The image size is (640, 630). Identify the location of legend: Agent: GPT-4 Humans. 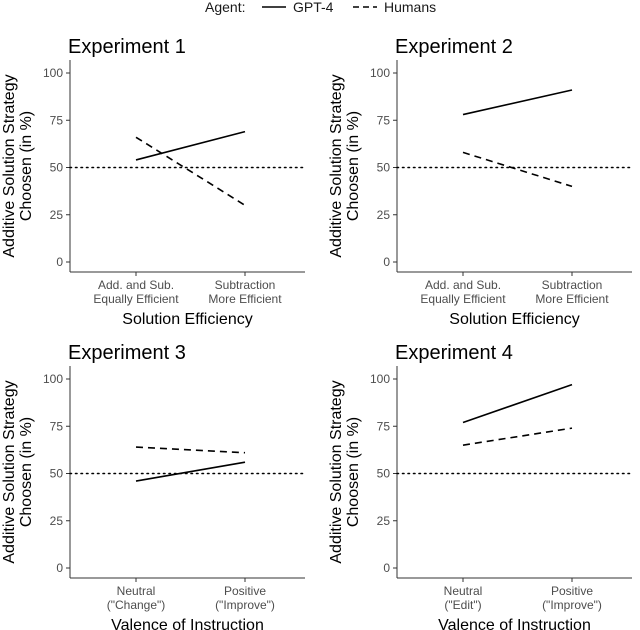
(320, 7).